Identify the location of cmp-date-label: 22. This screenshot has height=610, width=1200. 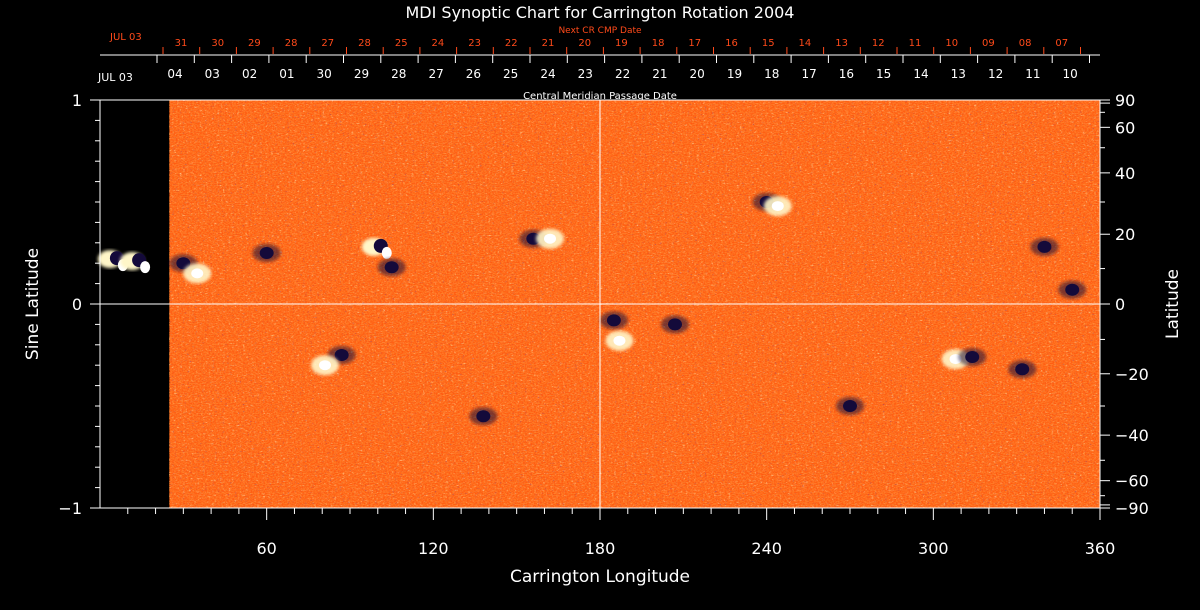
(622, 74).